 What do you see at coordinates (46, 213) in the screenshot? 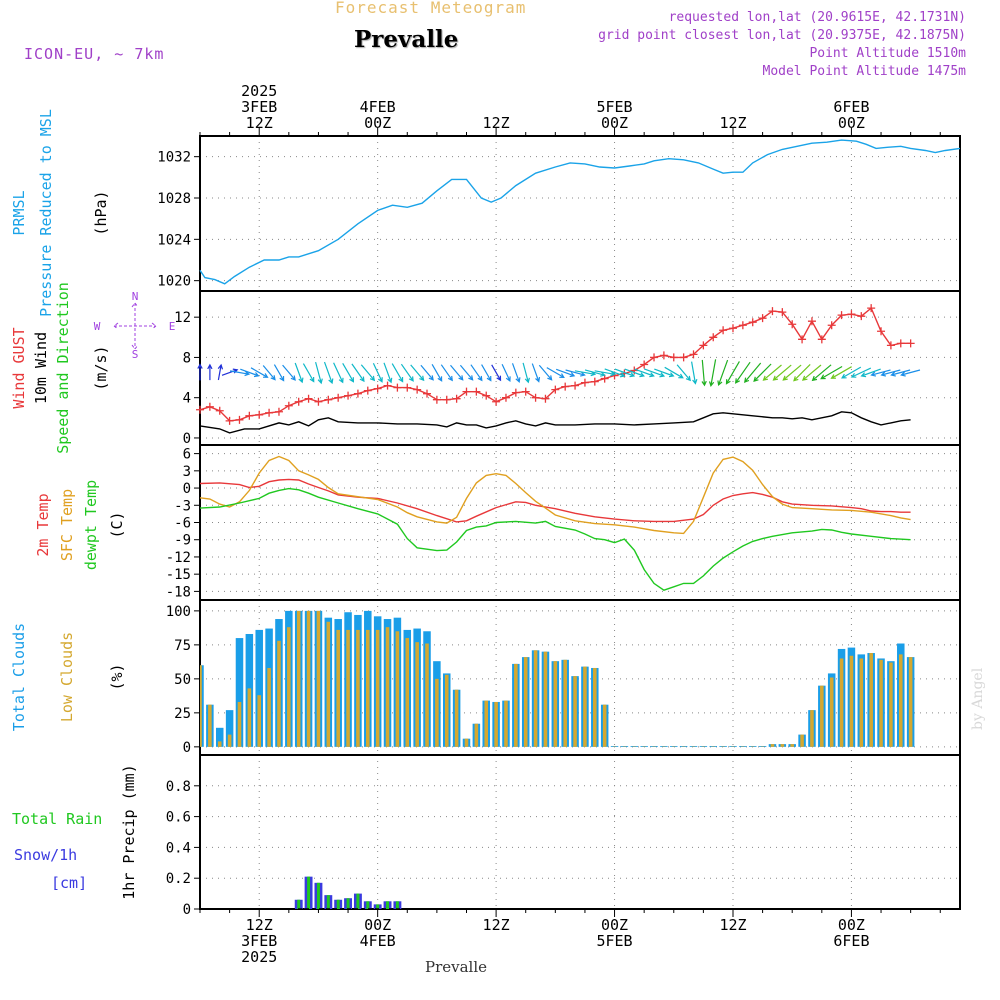
I see `pressure-axis-label: Pressure Reduced to MSL` at bounding box center [46, 213].